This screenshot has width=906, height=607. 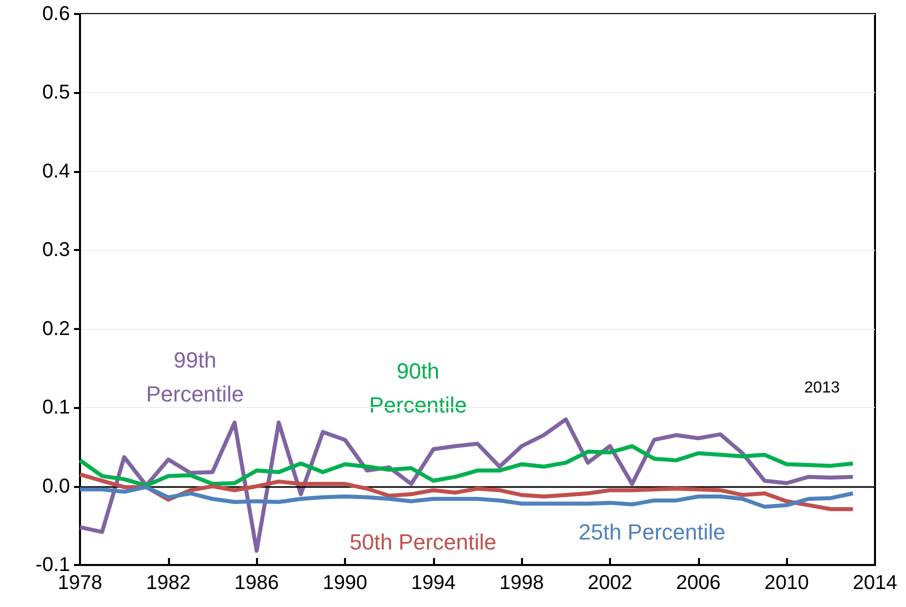 I want to click on y-tick-label: 0.1, so click(x=56, y=407).